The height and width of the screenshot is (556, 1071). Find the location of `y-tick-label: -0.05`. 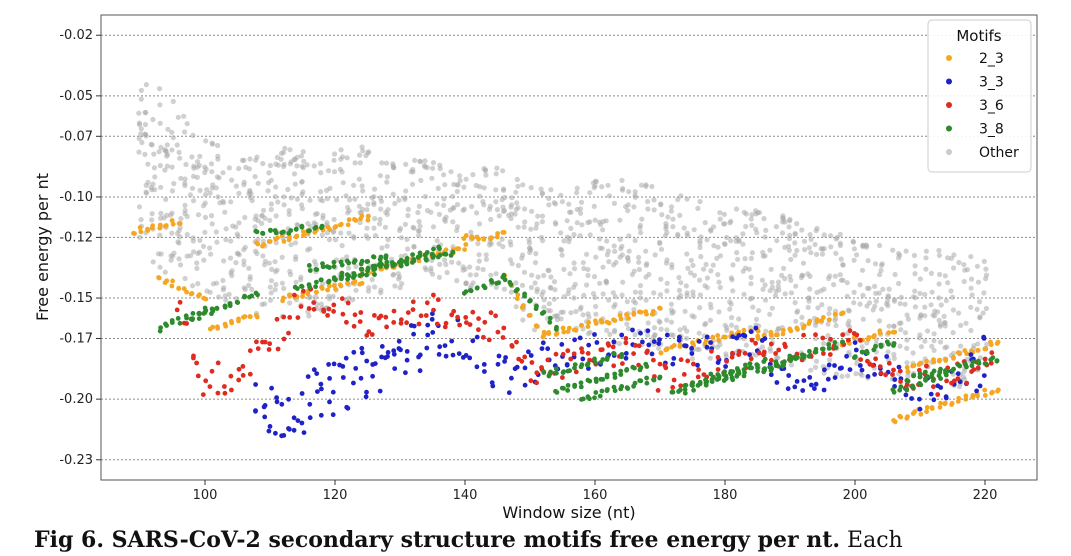

y-tick-label: -0.05 is located at coordinates (76, 96).